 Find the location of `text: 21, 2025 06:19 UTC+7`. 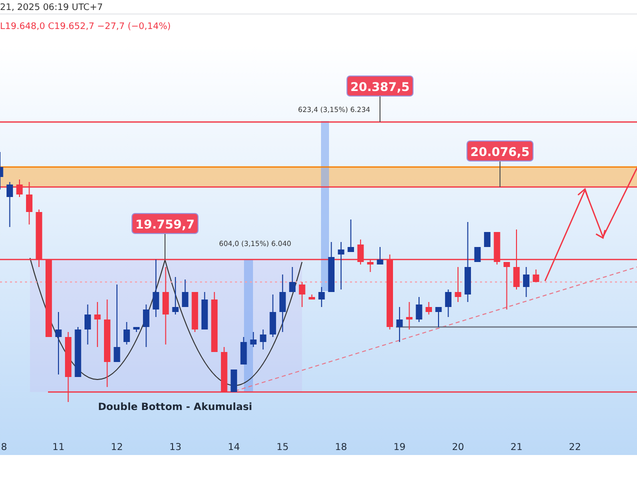

text: 21, 2025 06:19 UTC+7 is located at coordinates (51, 8).